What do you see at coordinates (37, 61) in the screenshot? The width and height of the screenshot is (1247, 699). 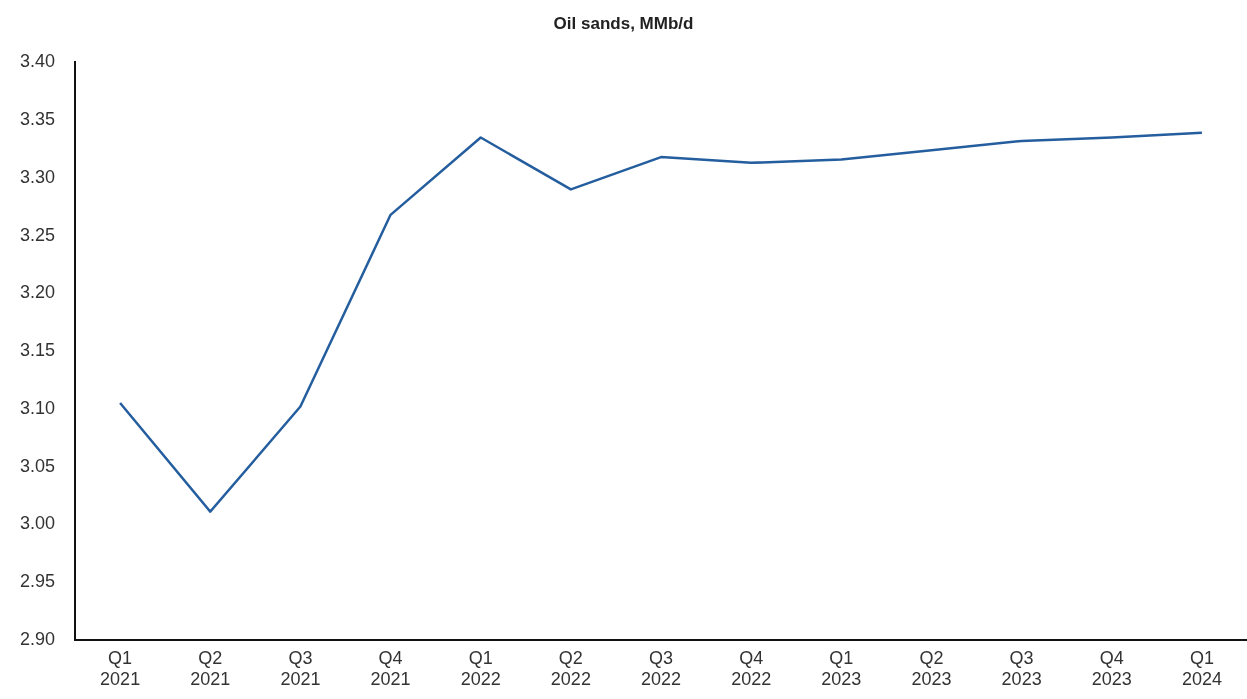 I see `y-tick-label: 3.40` at bounding box center [37, 61].